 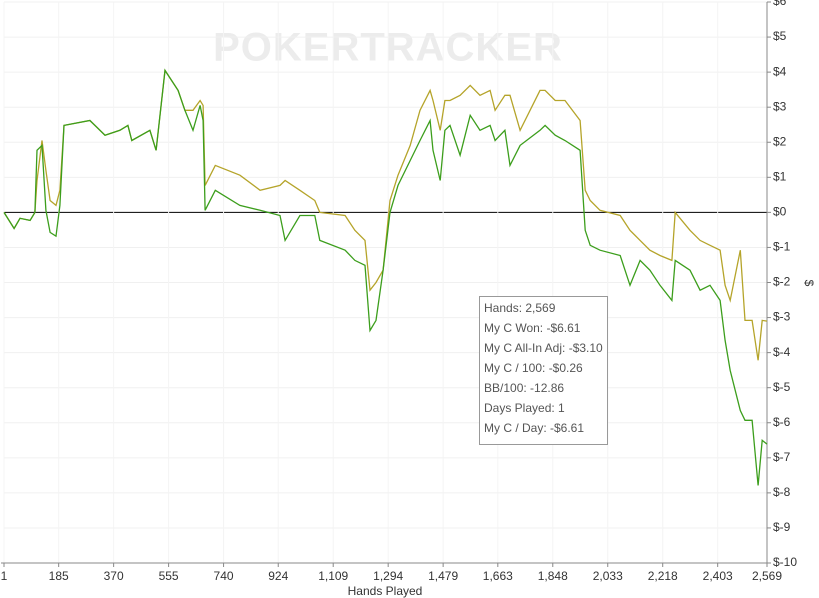 I want to click on y-tick-label: $-2, so click(x=782, y=282).